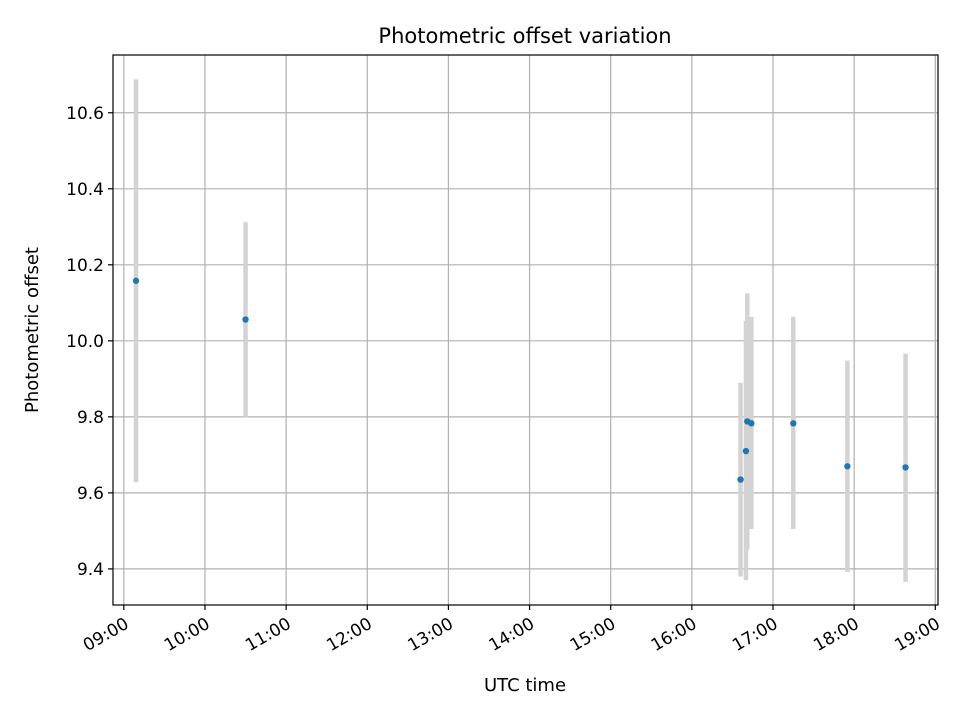 Image resolution: width=960 pixels, height=720 pixels. Describe the element at coordinates (268, 635) in the screenshot. I see `x-tick-label: 11:00` at that location.